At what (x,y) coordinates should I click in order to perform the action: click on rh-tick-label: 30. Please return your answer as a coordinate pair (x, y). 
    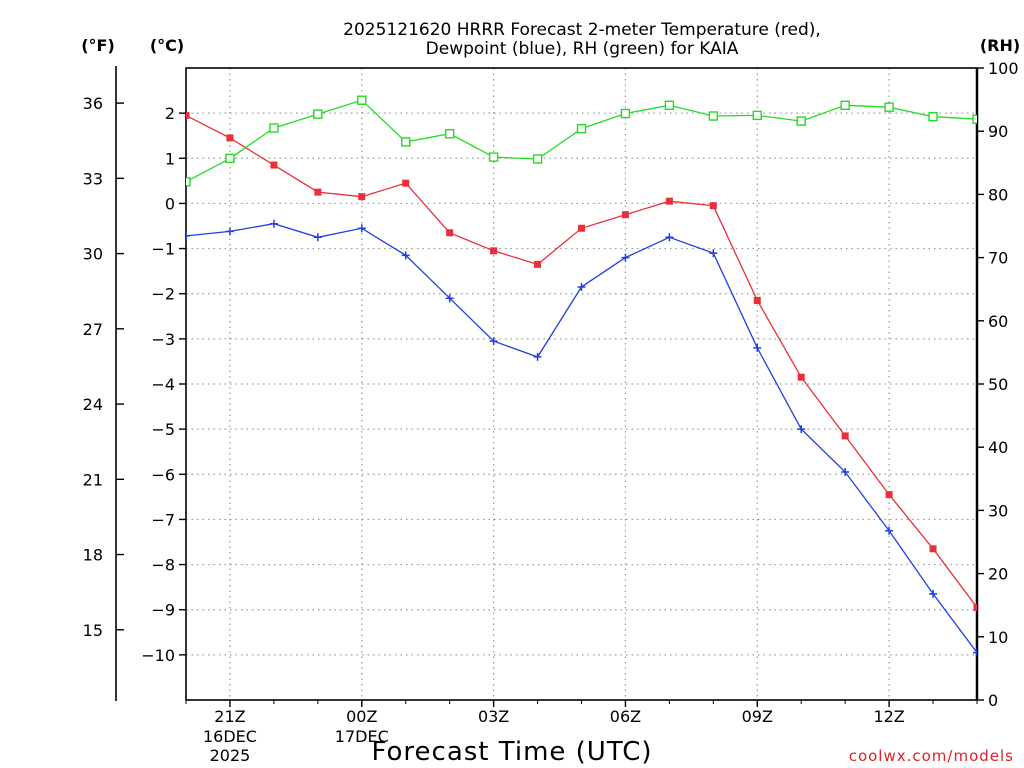
    Looking at the image, I should click on (998, 510).